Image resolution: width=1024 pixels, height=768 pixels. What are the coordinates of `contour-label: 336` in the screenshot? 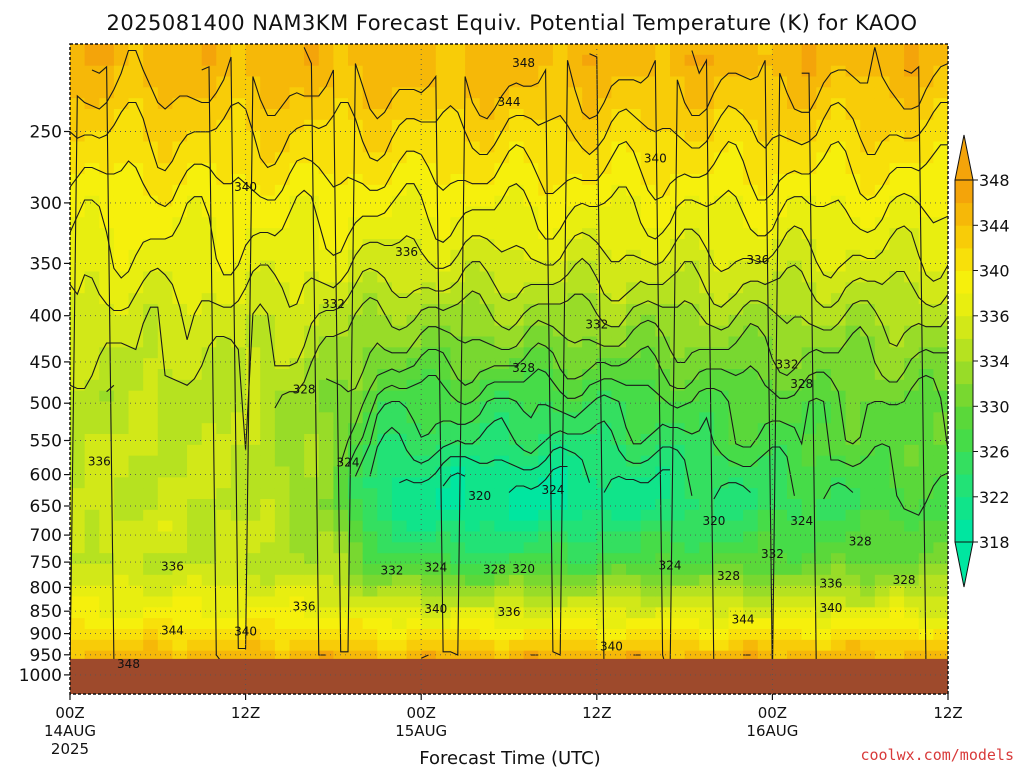 It's located at (757, 260).